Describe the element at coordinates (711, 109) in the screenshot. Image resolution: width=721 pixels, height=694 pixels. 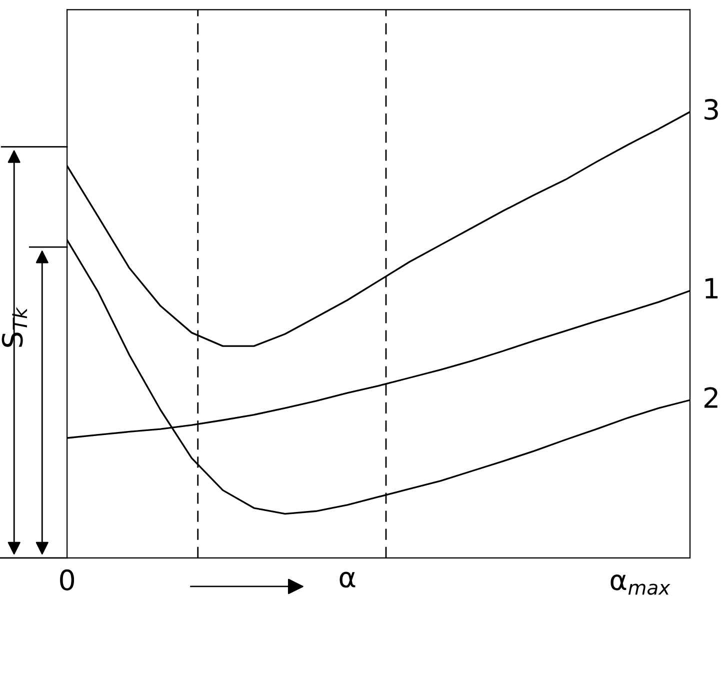
I see `series-label: 3` at that location.